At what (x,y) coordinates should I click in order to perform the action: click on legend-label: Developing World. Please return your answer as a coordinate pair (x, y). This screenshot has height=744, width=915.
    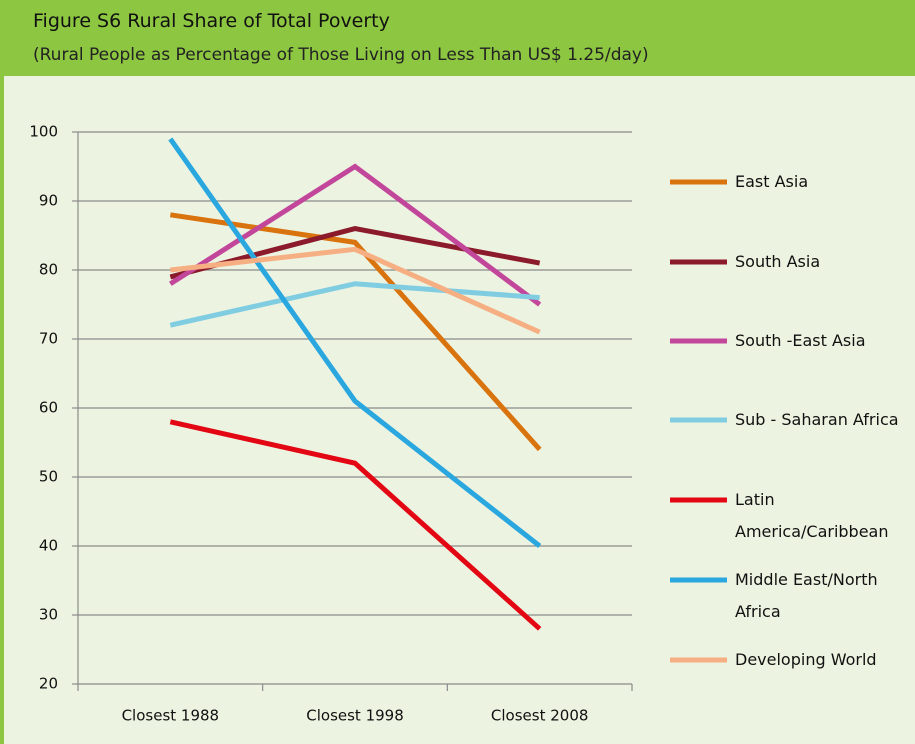
    Looking at the image, I should click on (806, 659).